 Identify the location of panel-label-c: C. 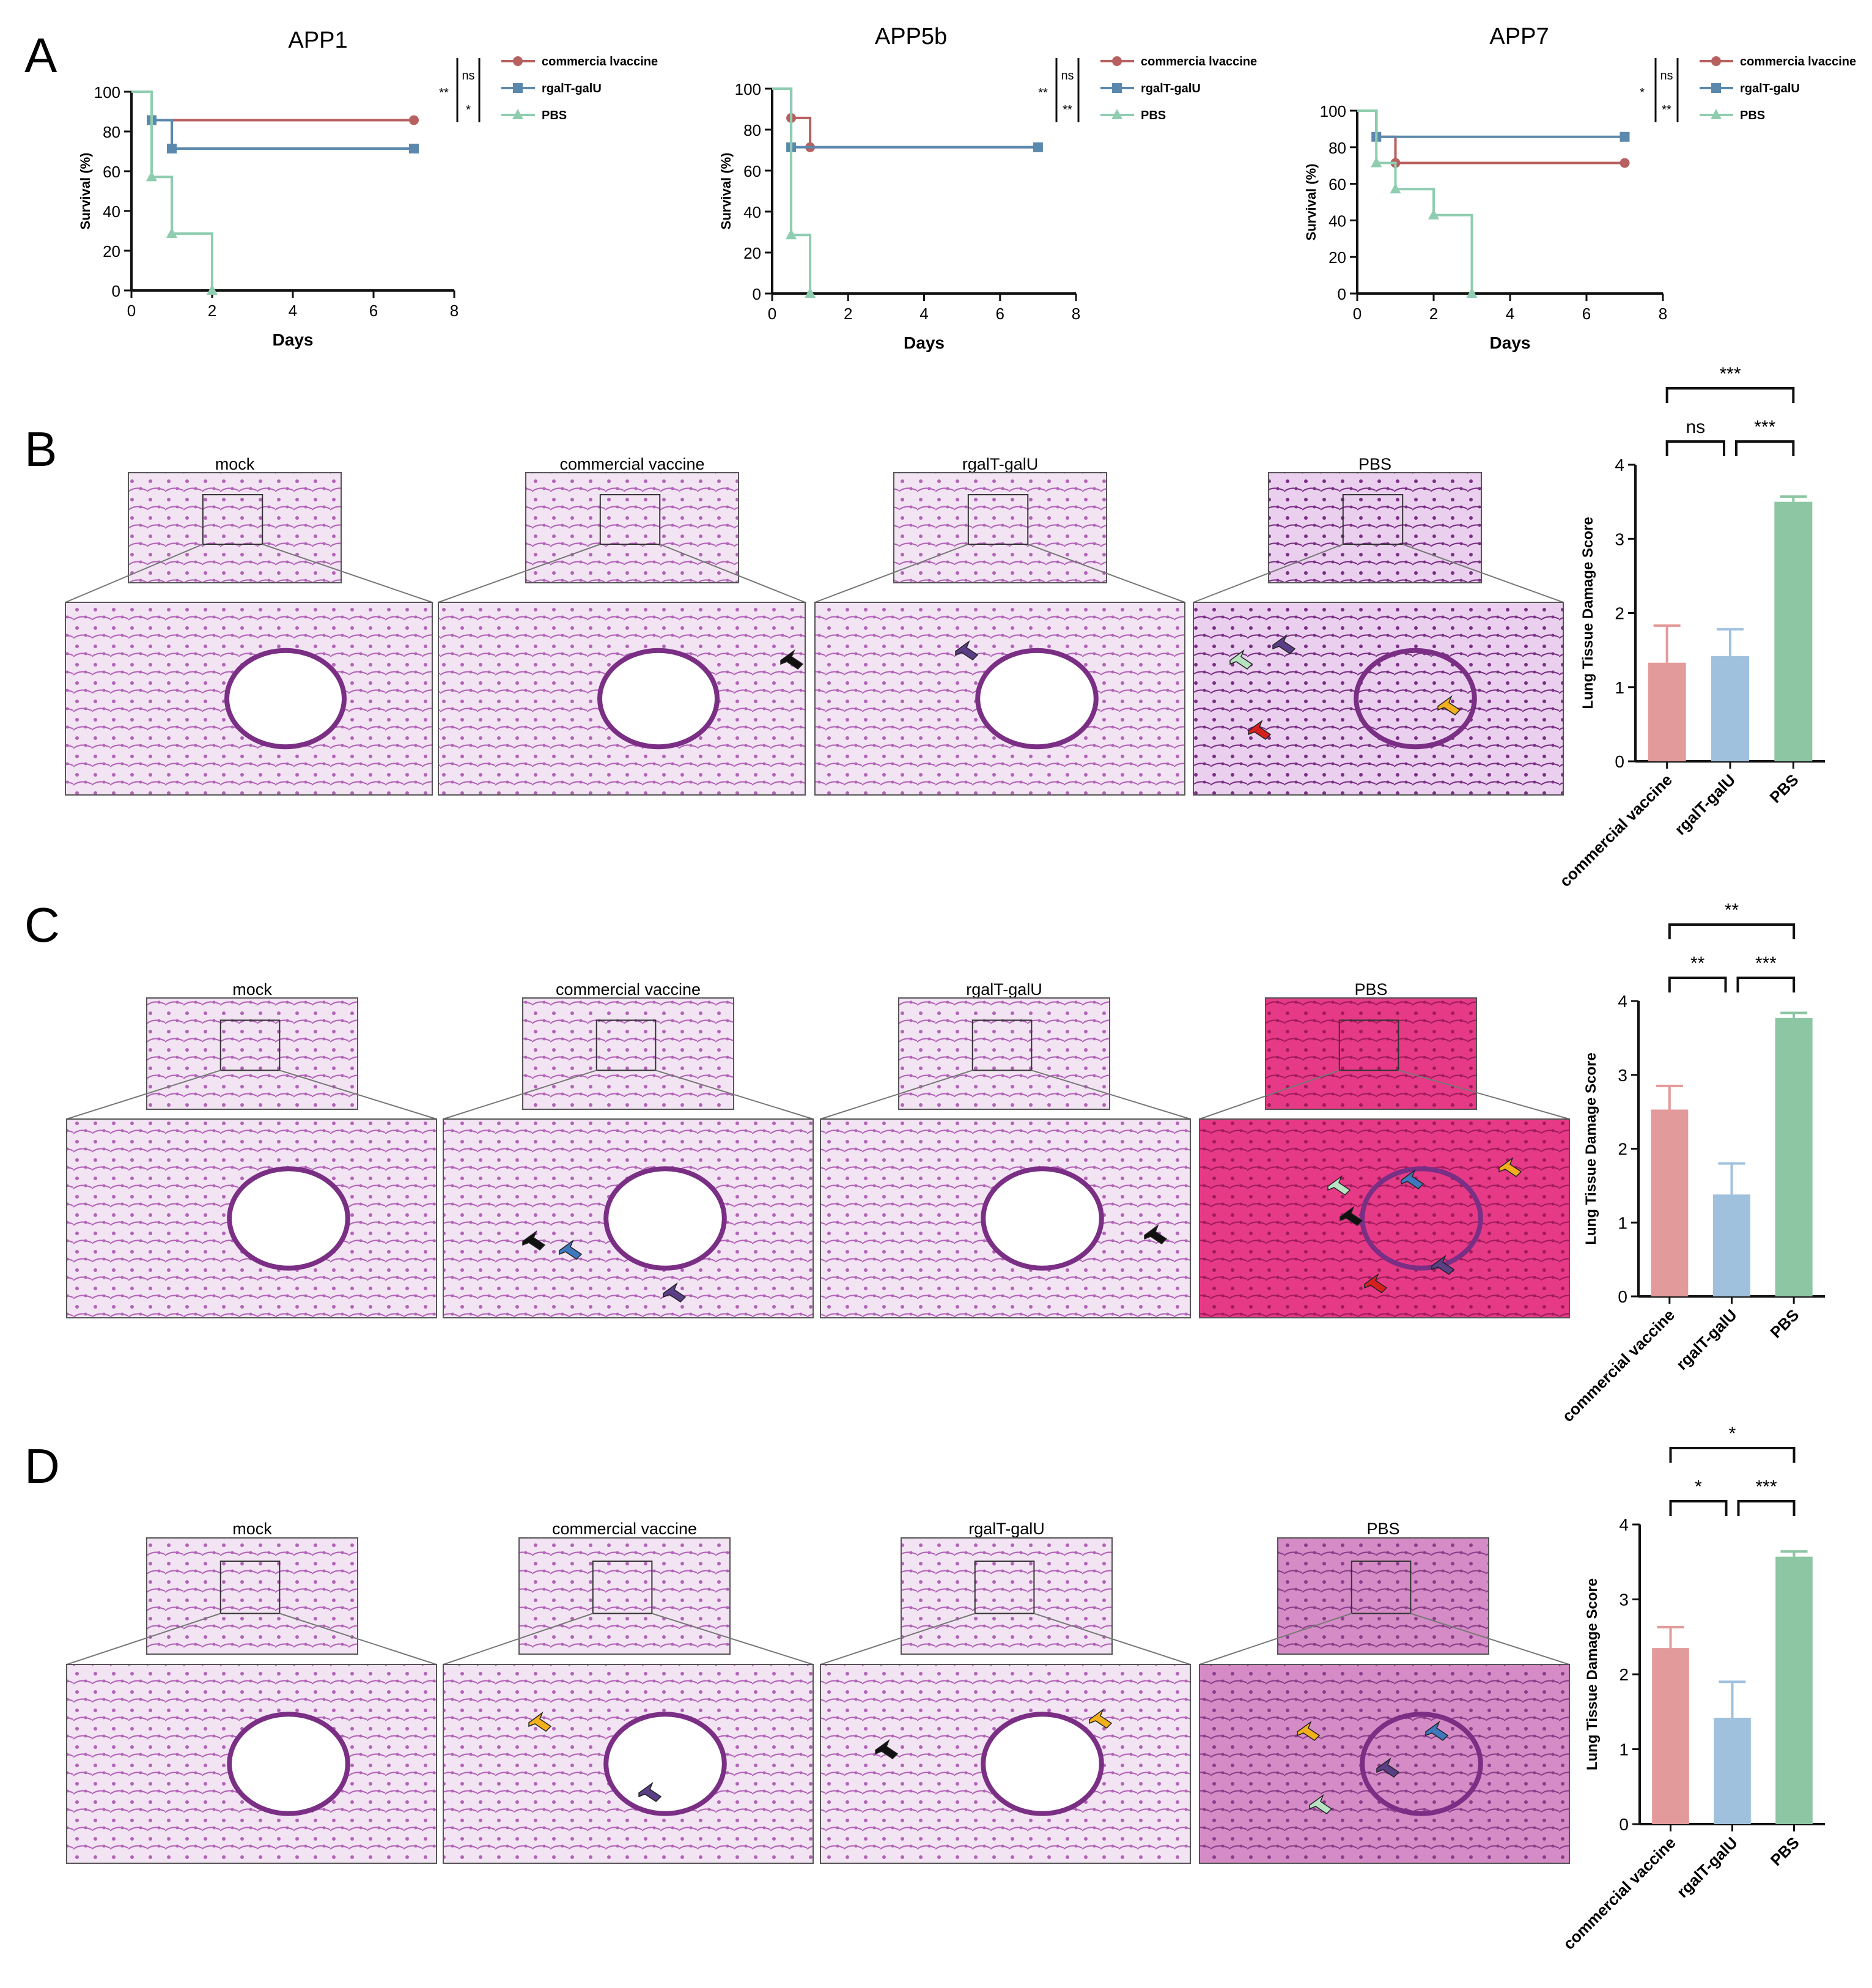
(42, 925).